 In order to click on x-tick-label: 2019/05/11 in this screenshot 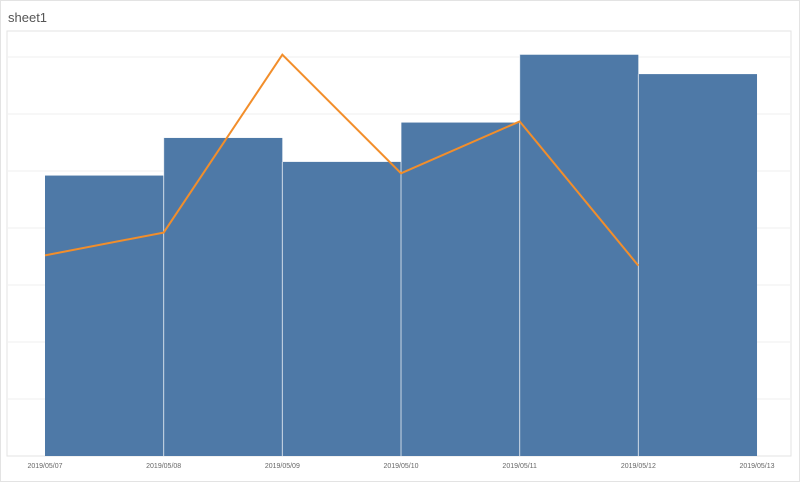, I will do `click(519, 466)`.